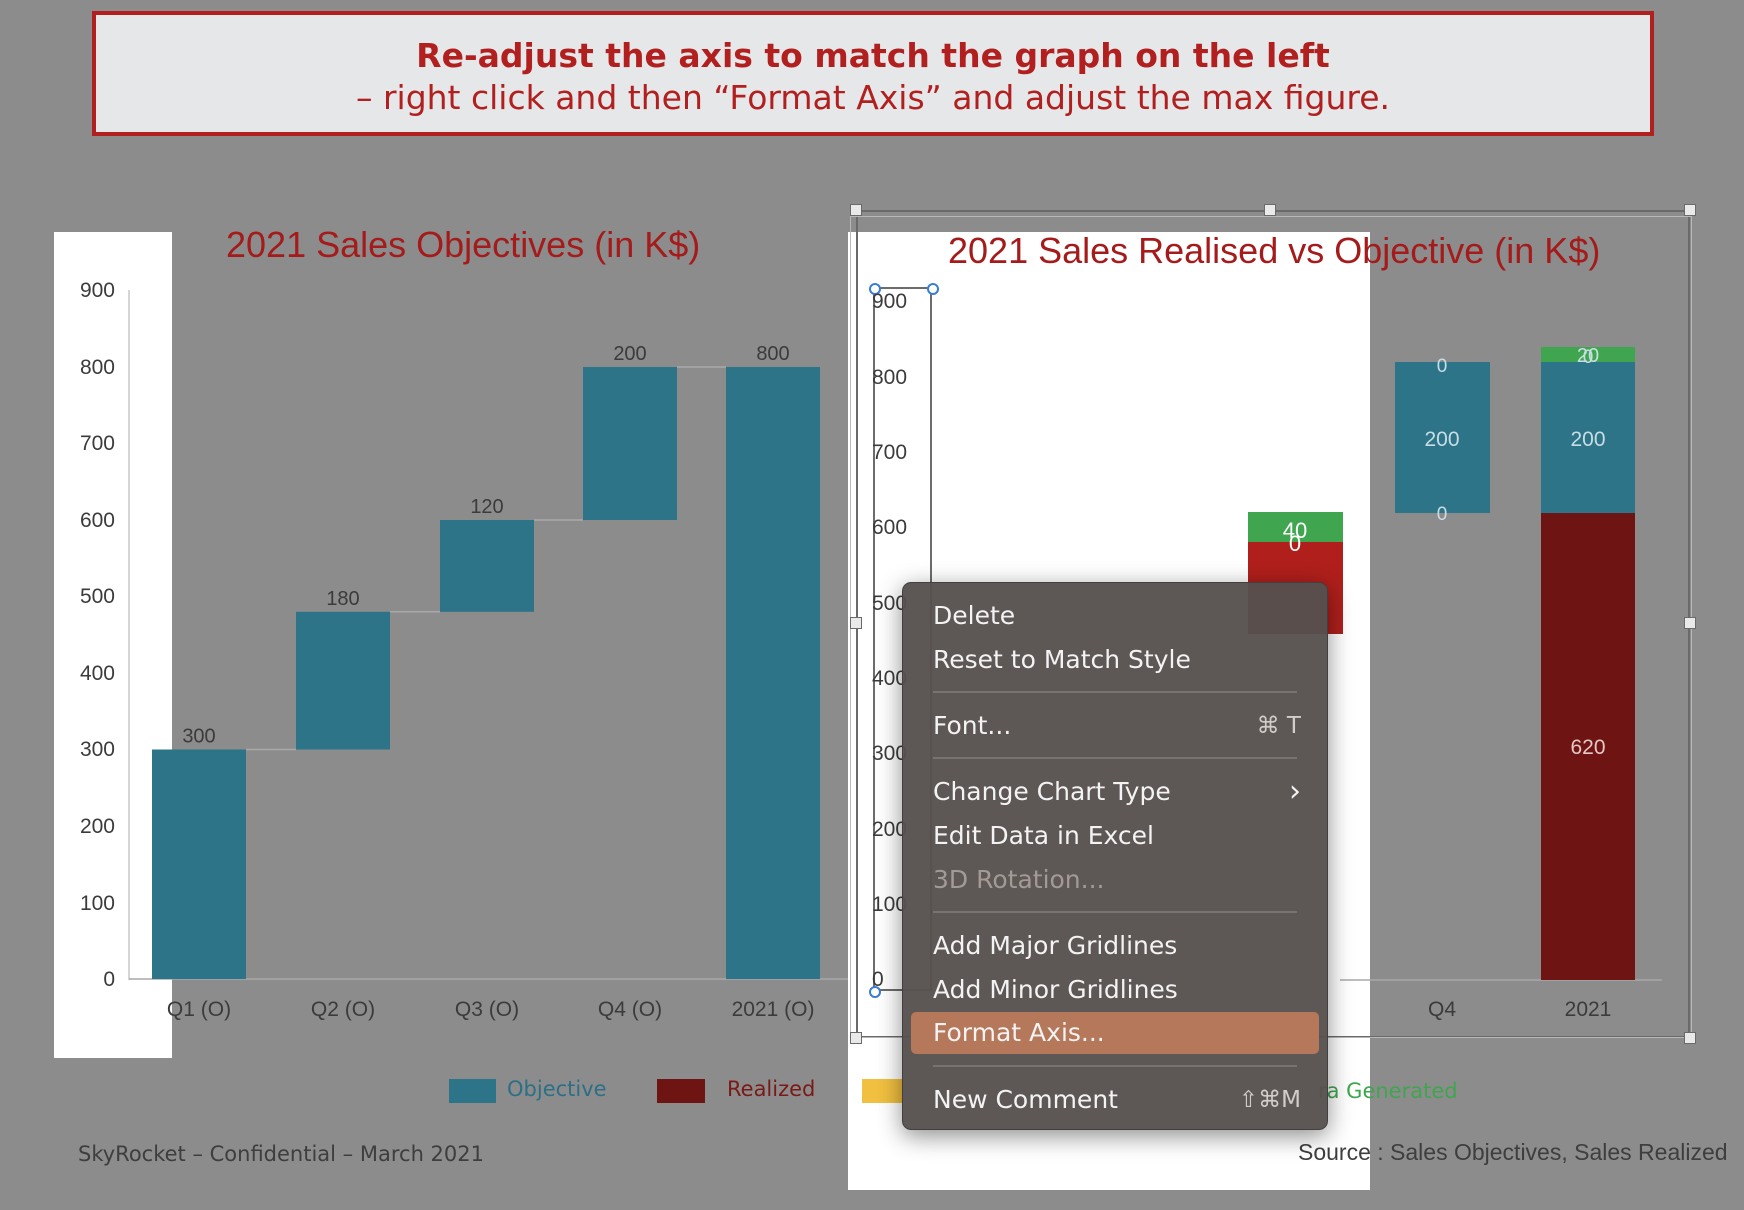 The image size is (1744, 1210). What do you see at coordinates (1115, 616) in the screenshot?
I see `menu-item-delete: Delete` at bounding box center [1115, 616].